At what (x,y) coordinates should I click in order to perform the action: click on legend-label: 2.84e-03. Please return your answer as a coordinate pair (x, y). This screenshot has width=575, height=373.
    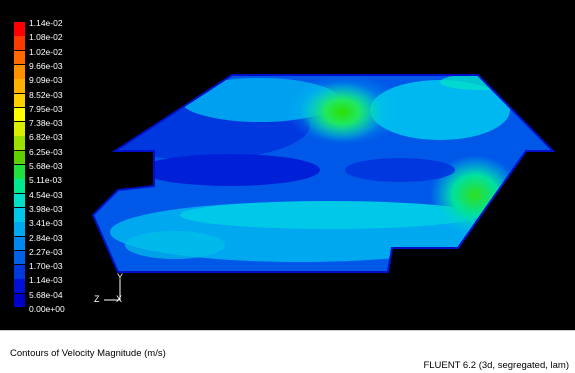
    Looking at the image, I should click on (46, 237).